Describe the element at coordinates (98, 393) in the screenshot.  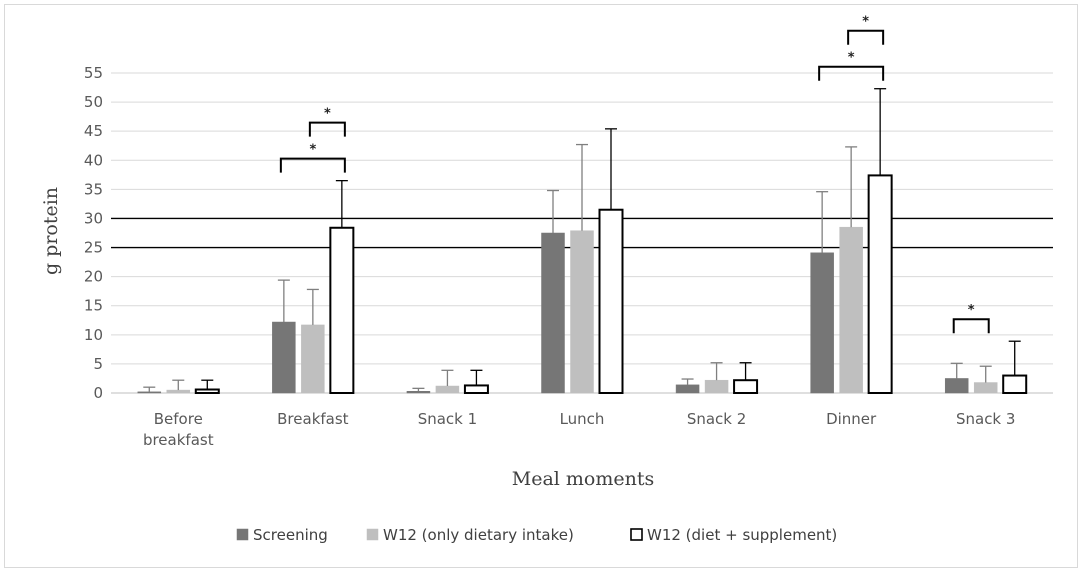
I see `y-tick-label: 0` at that location.